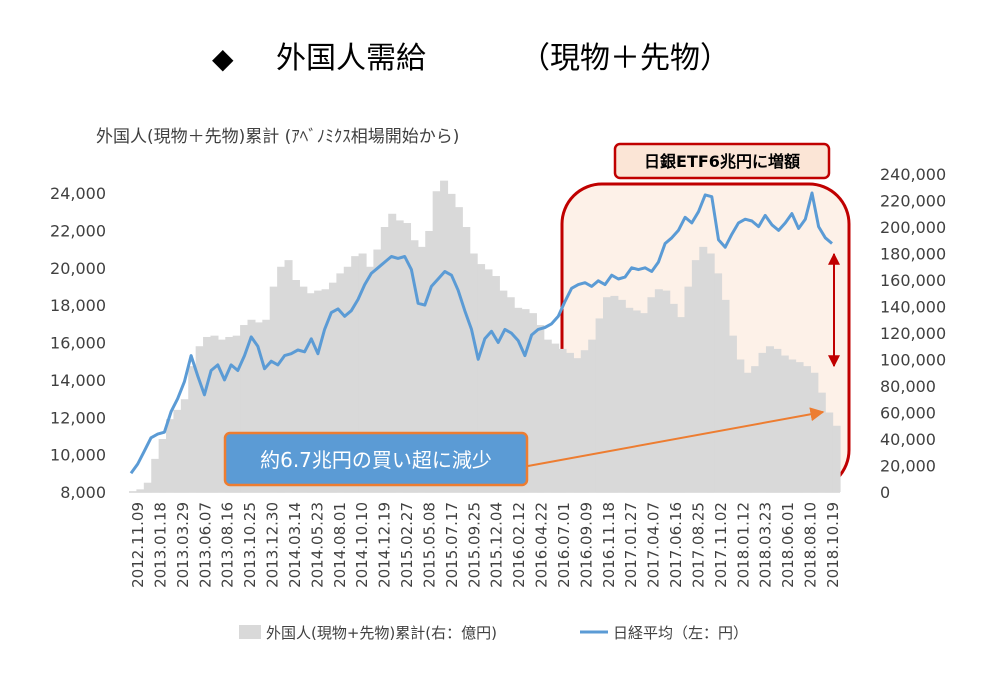 The width and height of the screenshot is (992, 677). I want to click on left-tick-label: 18,000, so click(78, 305).